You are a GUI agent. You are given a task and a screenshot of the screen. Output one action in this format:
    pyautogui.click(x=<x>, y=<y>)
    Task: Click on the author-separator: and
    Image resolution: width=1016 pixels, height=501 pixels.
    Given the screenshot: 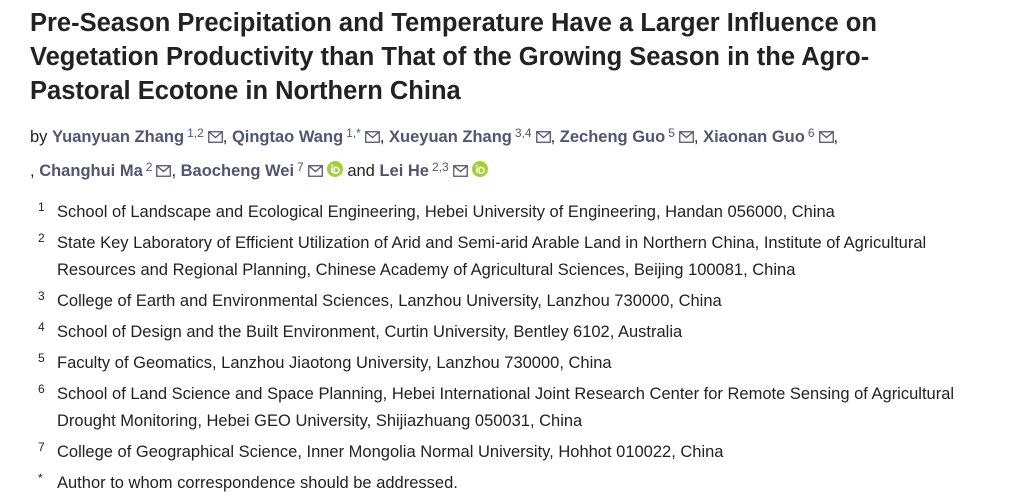 What is the action you would take?
    pyautogui.click(x=361, y=171)
    